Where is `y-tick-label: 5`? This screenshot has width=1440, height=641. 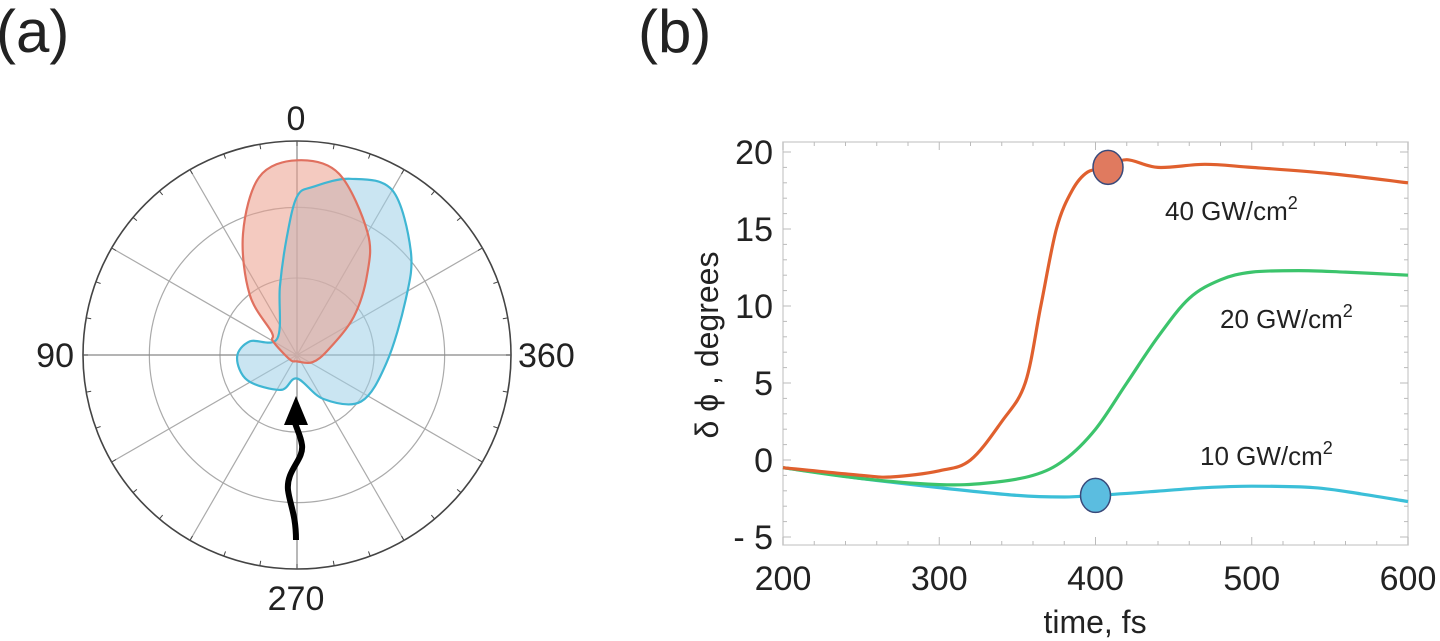
y-tick-label: 5 is located at coordinates (763, 384).